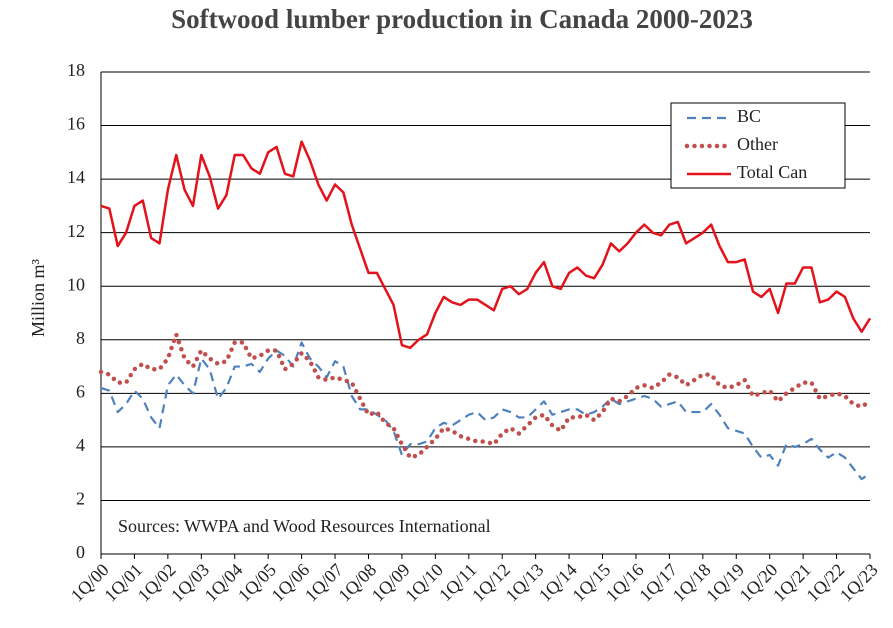 The width and height of the screenshot is (893, 628). I want to click on x-tick-label: 1Q/10, so click(424, 583).